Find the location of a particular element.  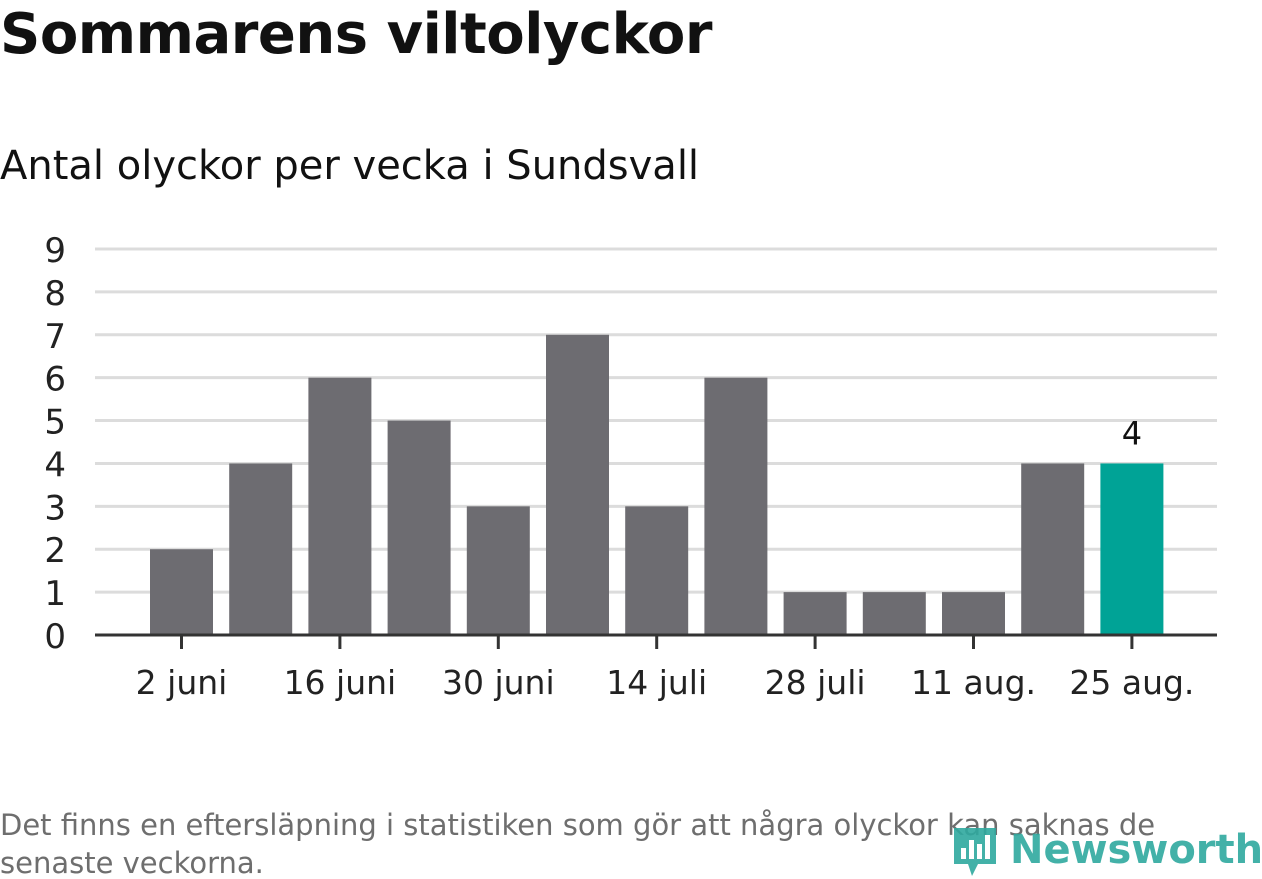

x-tick-label: 14 juli is located at coordinates (656, 682).